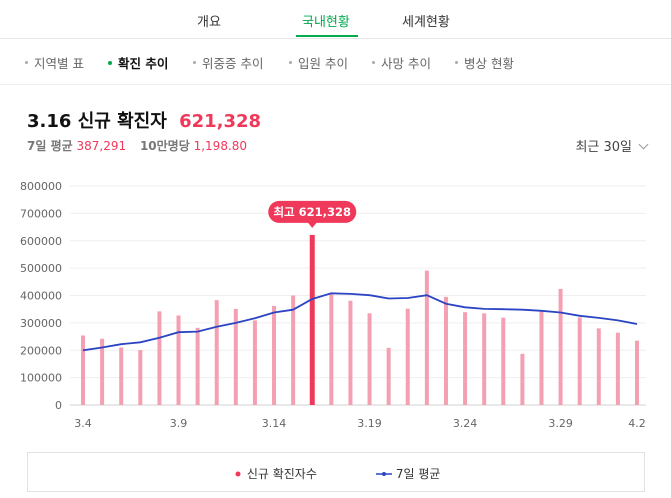 This screenshot has height=498, width=671. What do you see at coordinates (122, 121) in the screenshot?
I see `headline-title: 신규 확진자` at bounding box center [122, 121].